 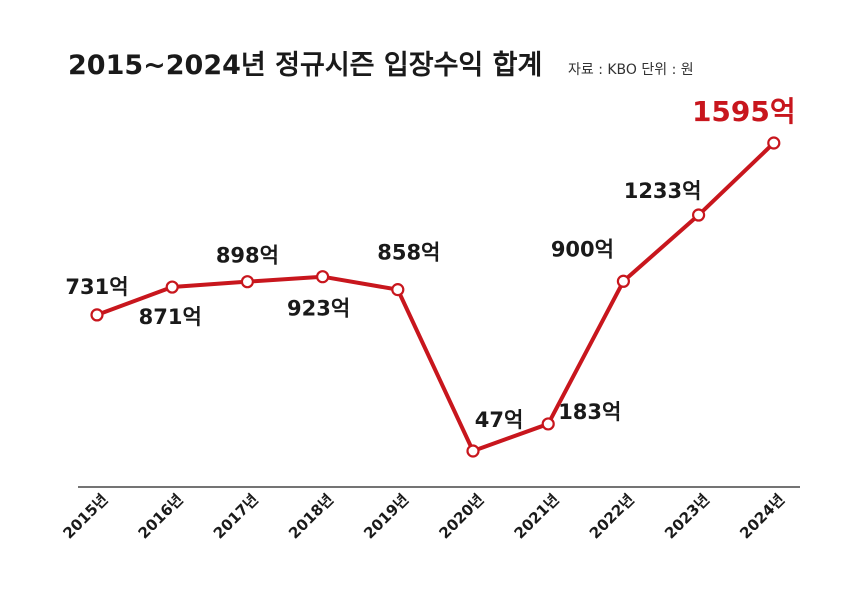 I want to click on data-label: 898억, so click(x=247, y=256).